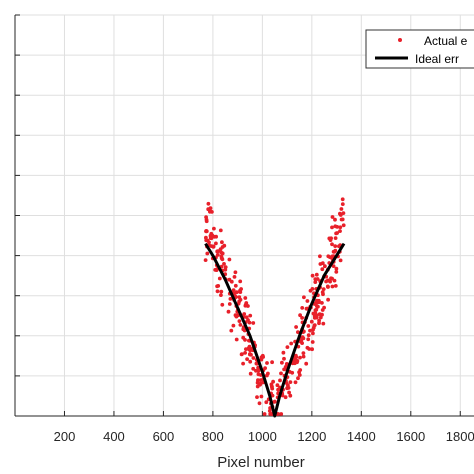 This screenshot has width=474, height=474. I want to click on legend: Actual e Ideal err, so click(419, 49).